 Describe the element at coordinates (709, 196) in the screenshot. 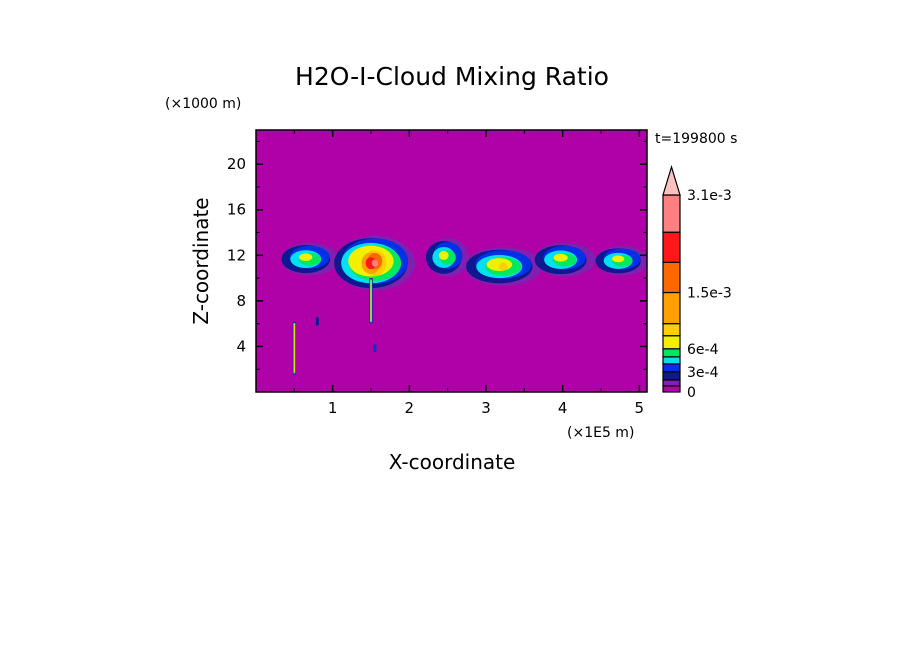

I see `colorbar-tick-label: 3.1e-3` at that location.